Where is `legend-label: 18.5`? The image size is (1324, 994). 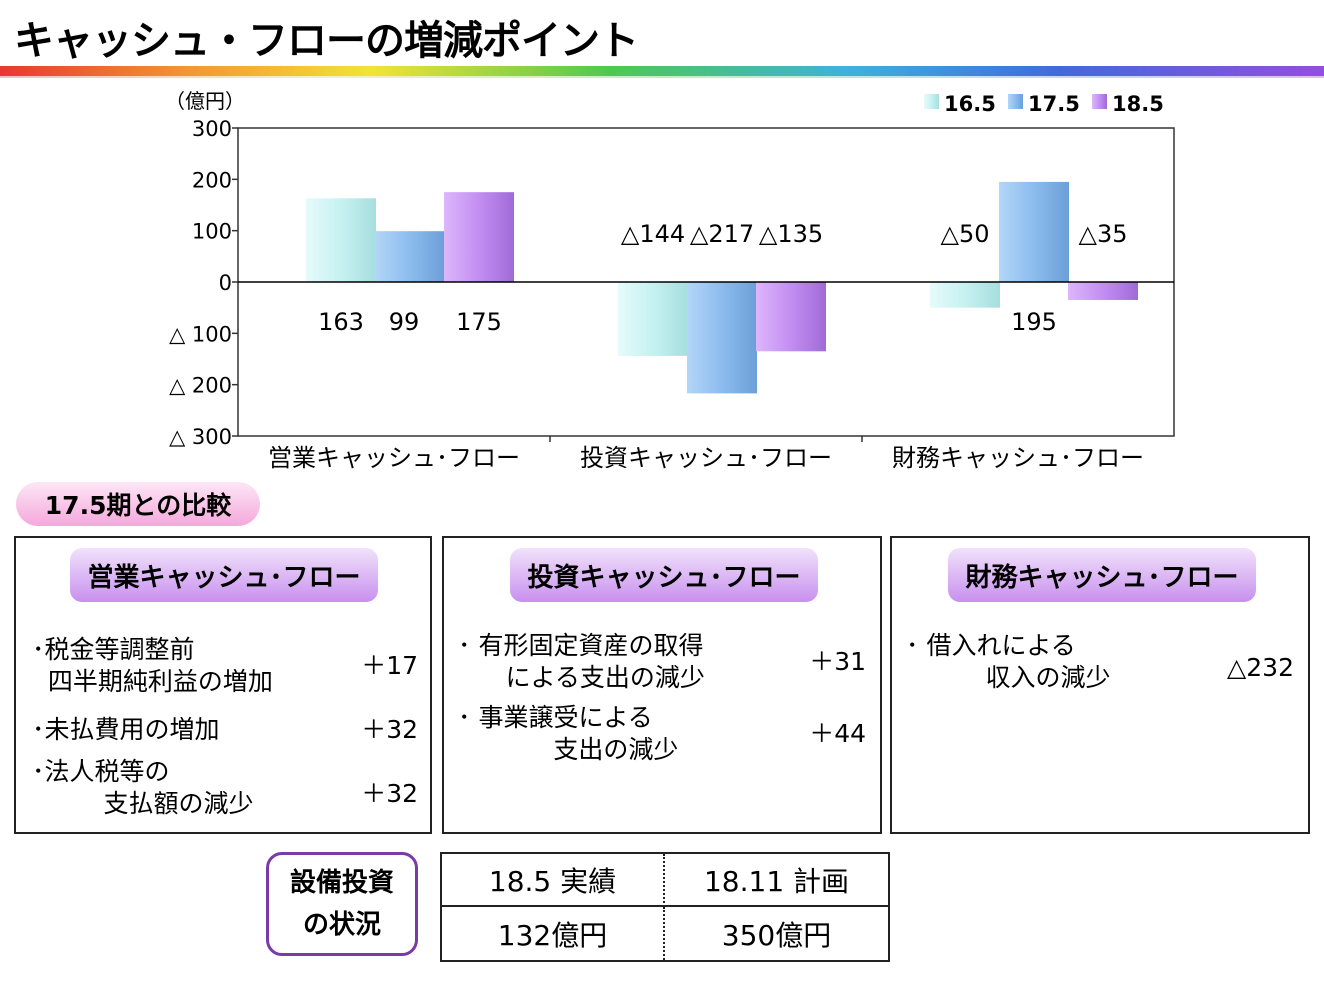 legend-label: 18.5 is located at coordinates (1138, 104).